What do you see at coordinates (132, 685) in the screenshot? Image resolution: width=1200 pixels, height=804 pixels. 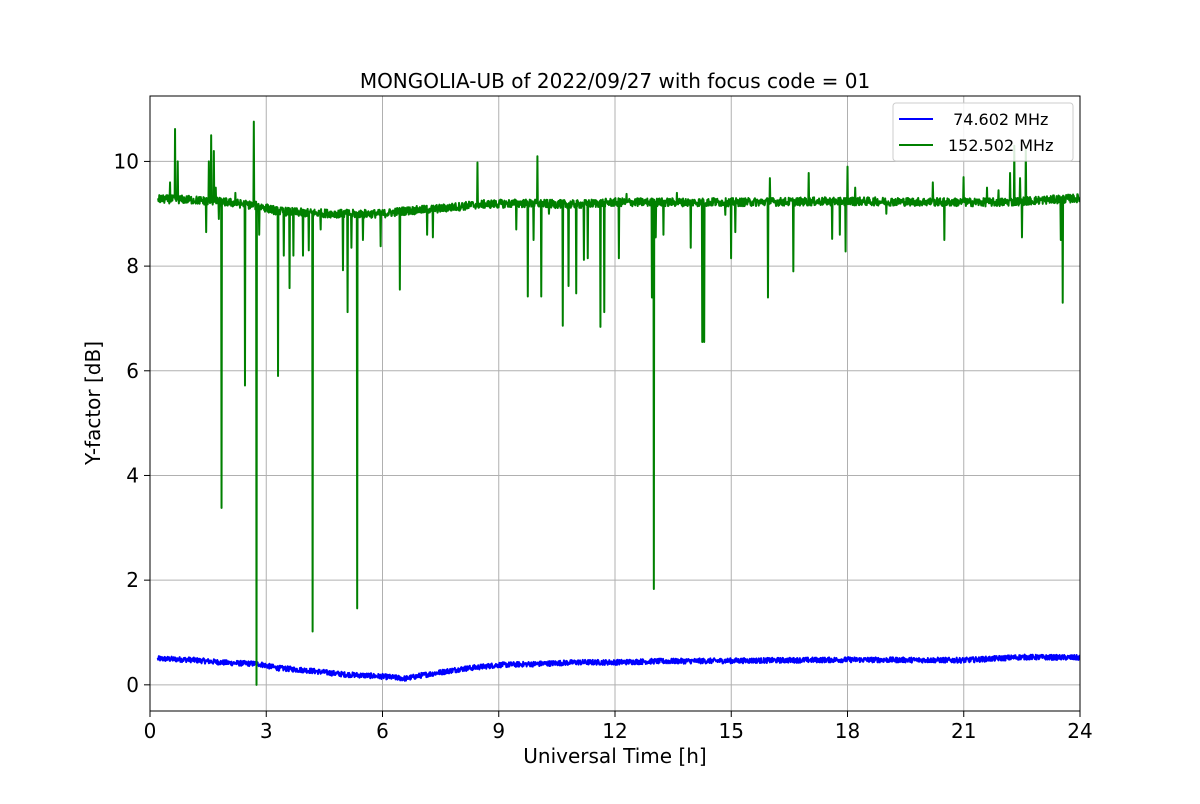 I see `y-tick-label: 0` at bounding box center [132, 685].